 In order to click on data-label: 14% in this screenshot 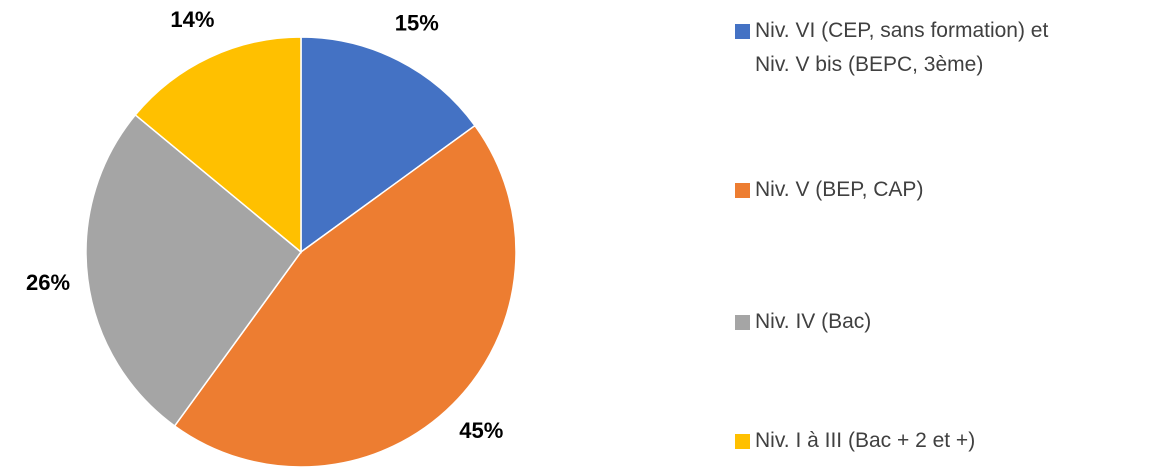, I will do `click(192, 19)`.